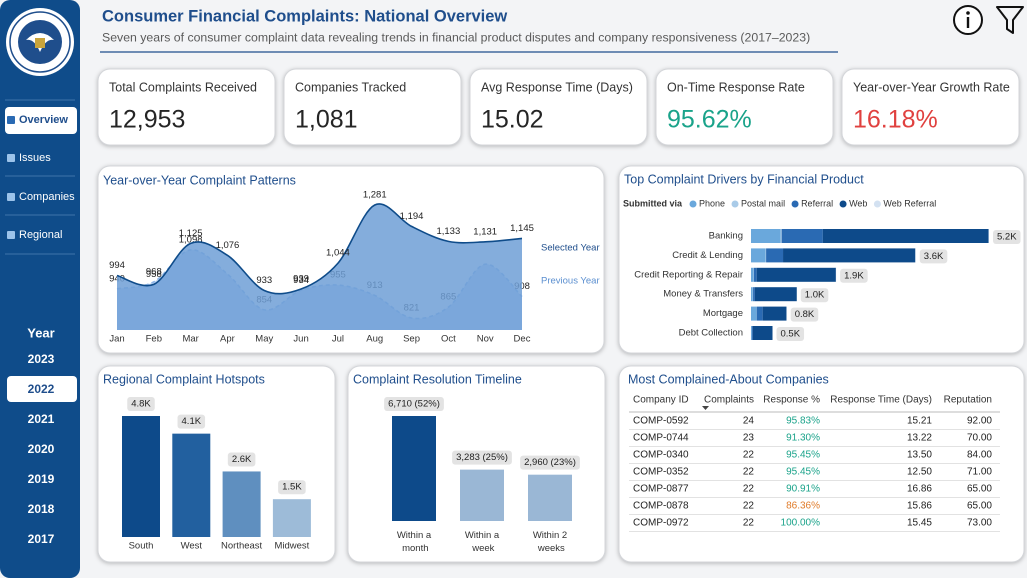 This screenshot has height=578, width=1027. I want to click on data-label: 1,044, so click(338, 253).